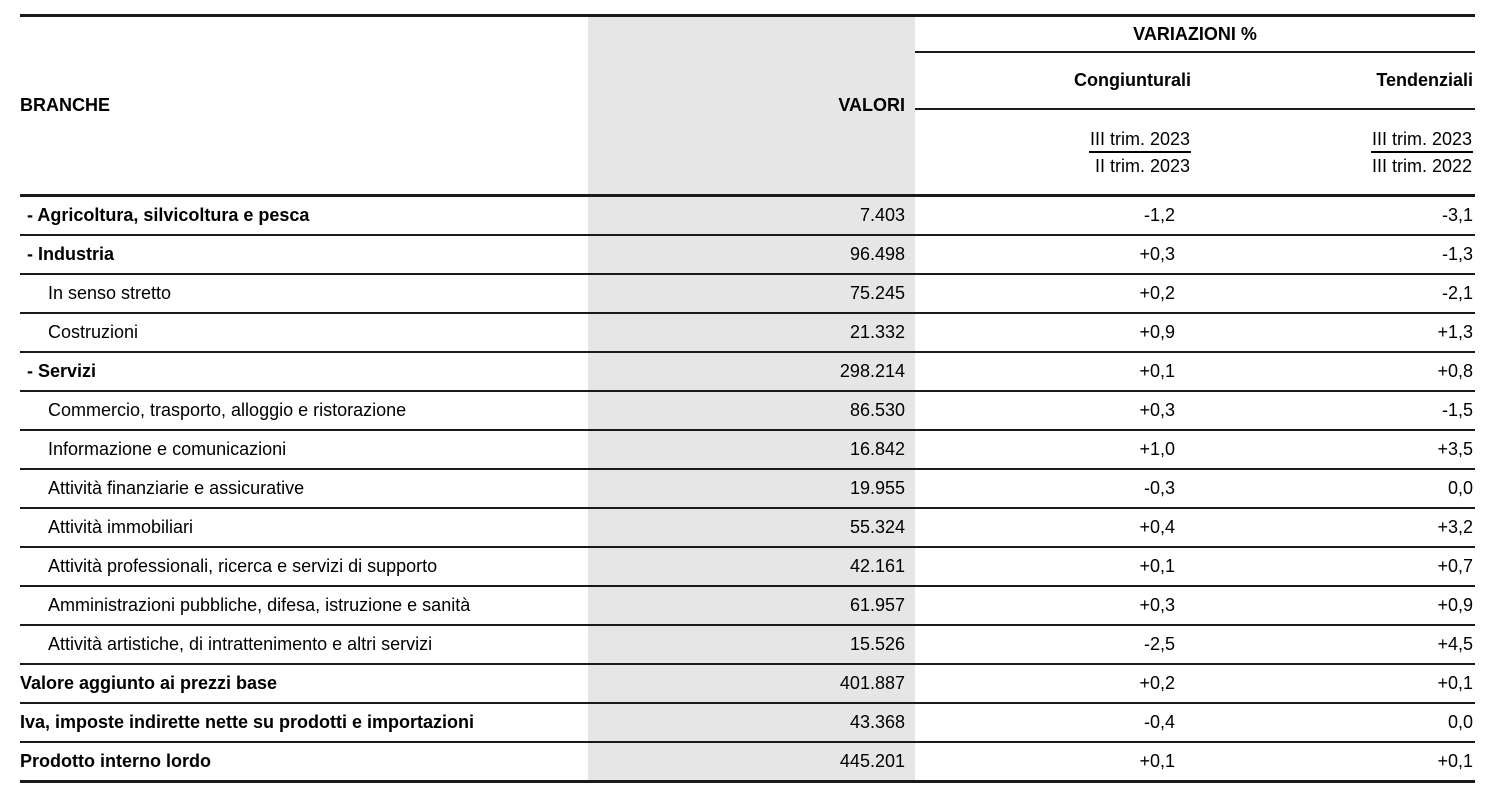 The width and height of the screenshot is (1500, 808). What do you see at coordinates (751, 293) in the screenshot?
I see `valori-value: 75.245` at bounding box center [751, 293].